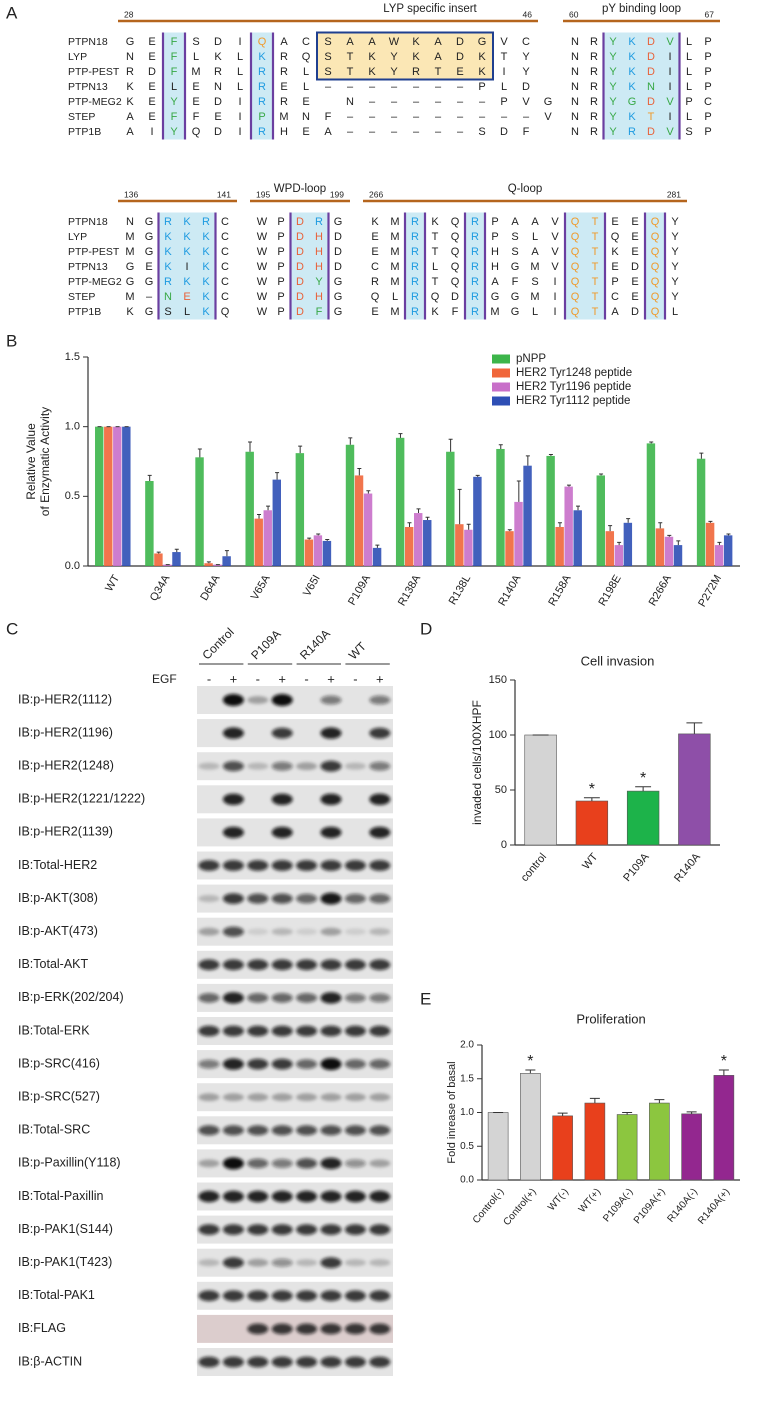 The width and height of the screenshot is (763, 1412). What do you see at coordinates (54, 1030) in the screenshot?
I see `blot-row-label: IB:Total-ERK` at bounding box center [54, 1030].